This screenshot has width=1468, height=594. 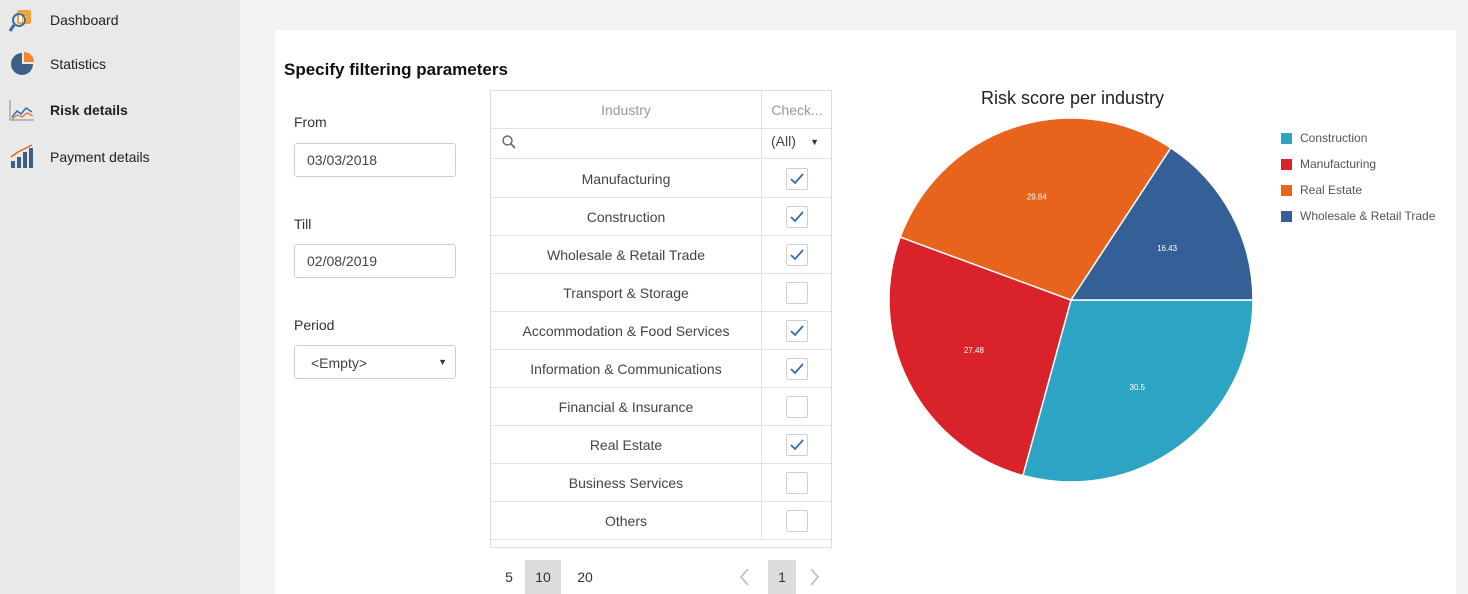 I want to click on pie-chart-icon, so click(x=22, y=63).